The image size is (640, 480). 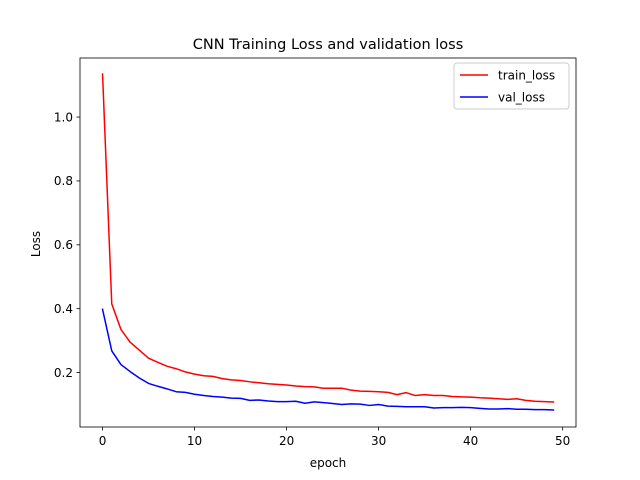 I want to click on y-tick-label: 0.2, so click(x=63, y=373).